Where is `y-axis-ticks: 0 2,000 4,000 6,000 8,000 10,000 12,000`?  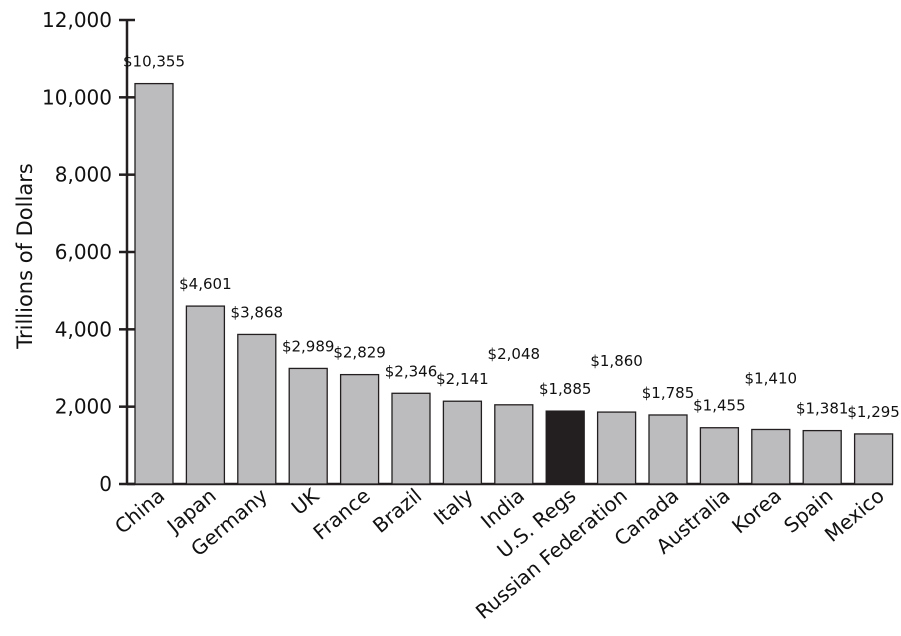
y-axis-ticks: 0 2,000 4,000 6,000 8,000 10,000 12,000 is located at coordinates (88, 252).